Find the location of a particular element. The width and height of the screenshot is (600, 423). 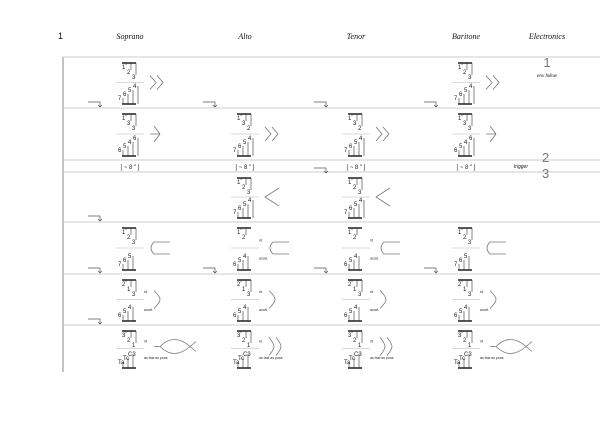

electronics-cue-1: 1 is located at coordinates (546, 62).